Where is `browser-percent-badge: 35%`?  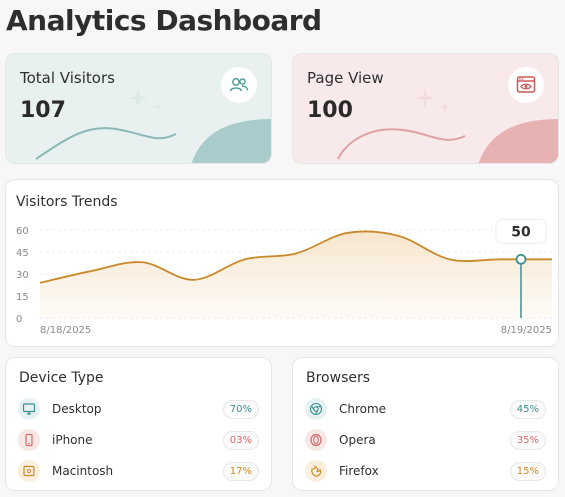
browser-percent-badge: 35% is located at coordinates (527, 440).